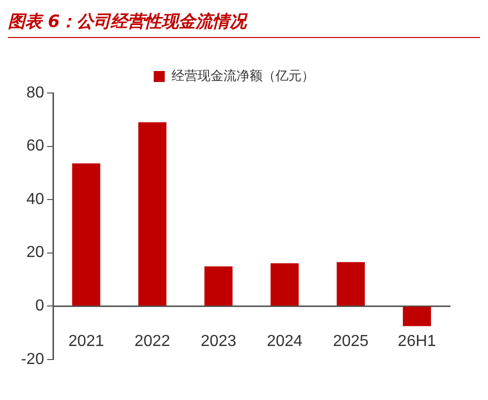 Image resolution: width=488 pixels, height=400 pixels. What do you see at coordinates (35, 199) in the screenshot?
I see `y-tick-label: 40` at bounding box center [35, 199].